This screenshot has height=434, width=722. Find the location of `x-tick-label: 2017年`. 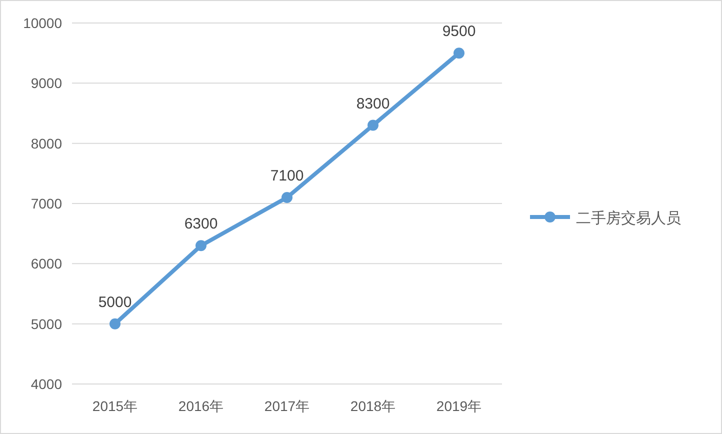

x-tick-label: 2017年 is located at coordinates (287, 406).